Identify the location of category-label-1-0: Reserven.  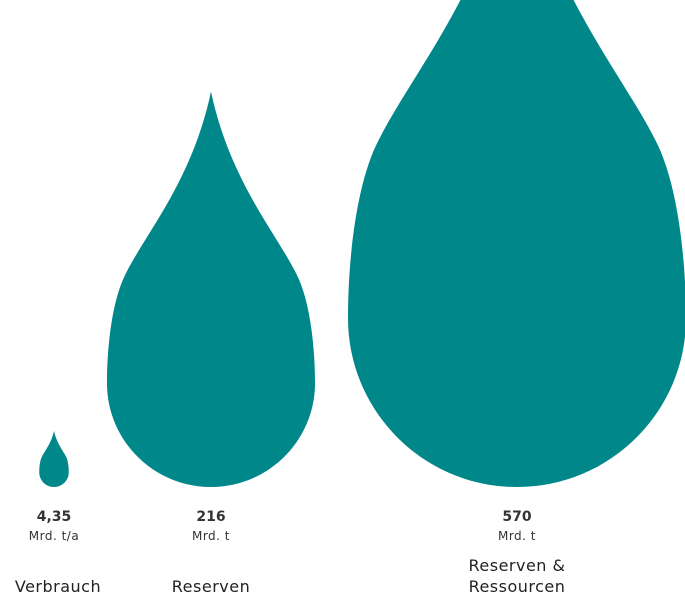
(211, 586).